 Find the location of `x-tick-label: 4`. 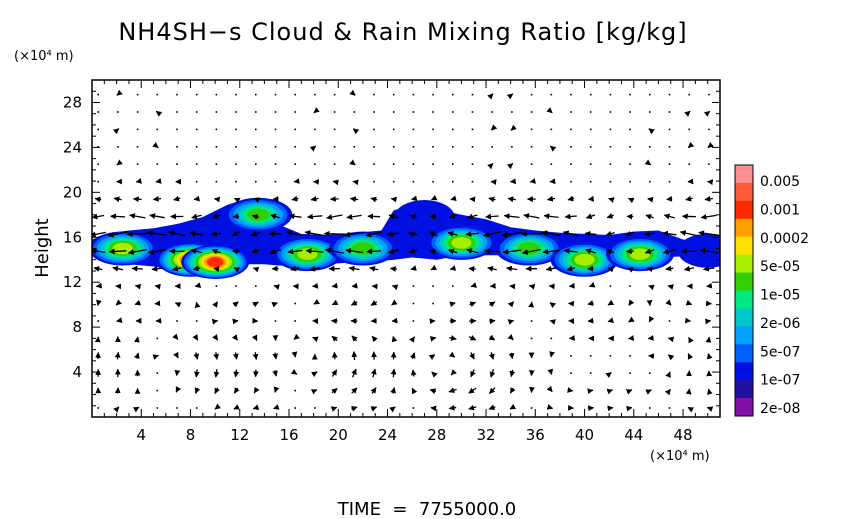

x-tick-label: 4 is located at coordinates (141, 435).